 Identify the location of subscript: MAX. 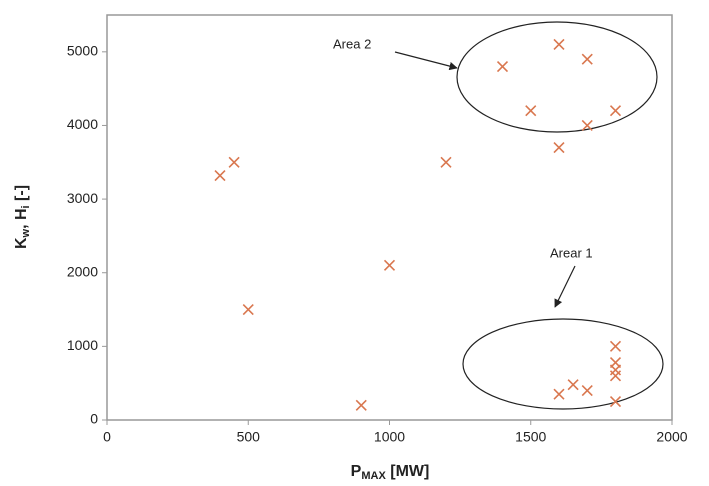
(373, 476).